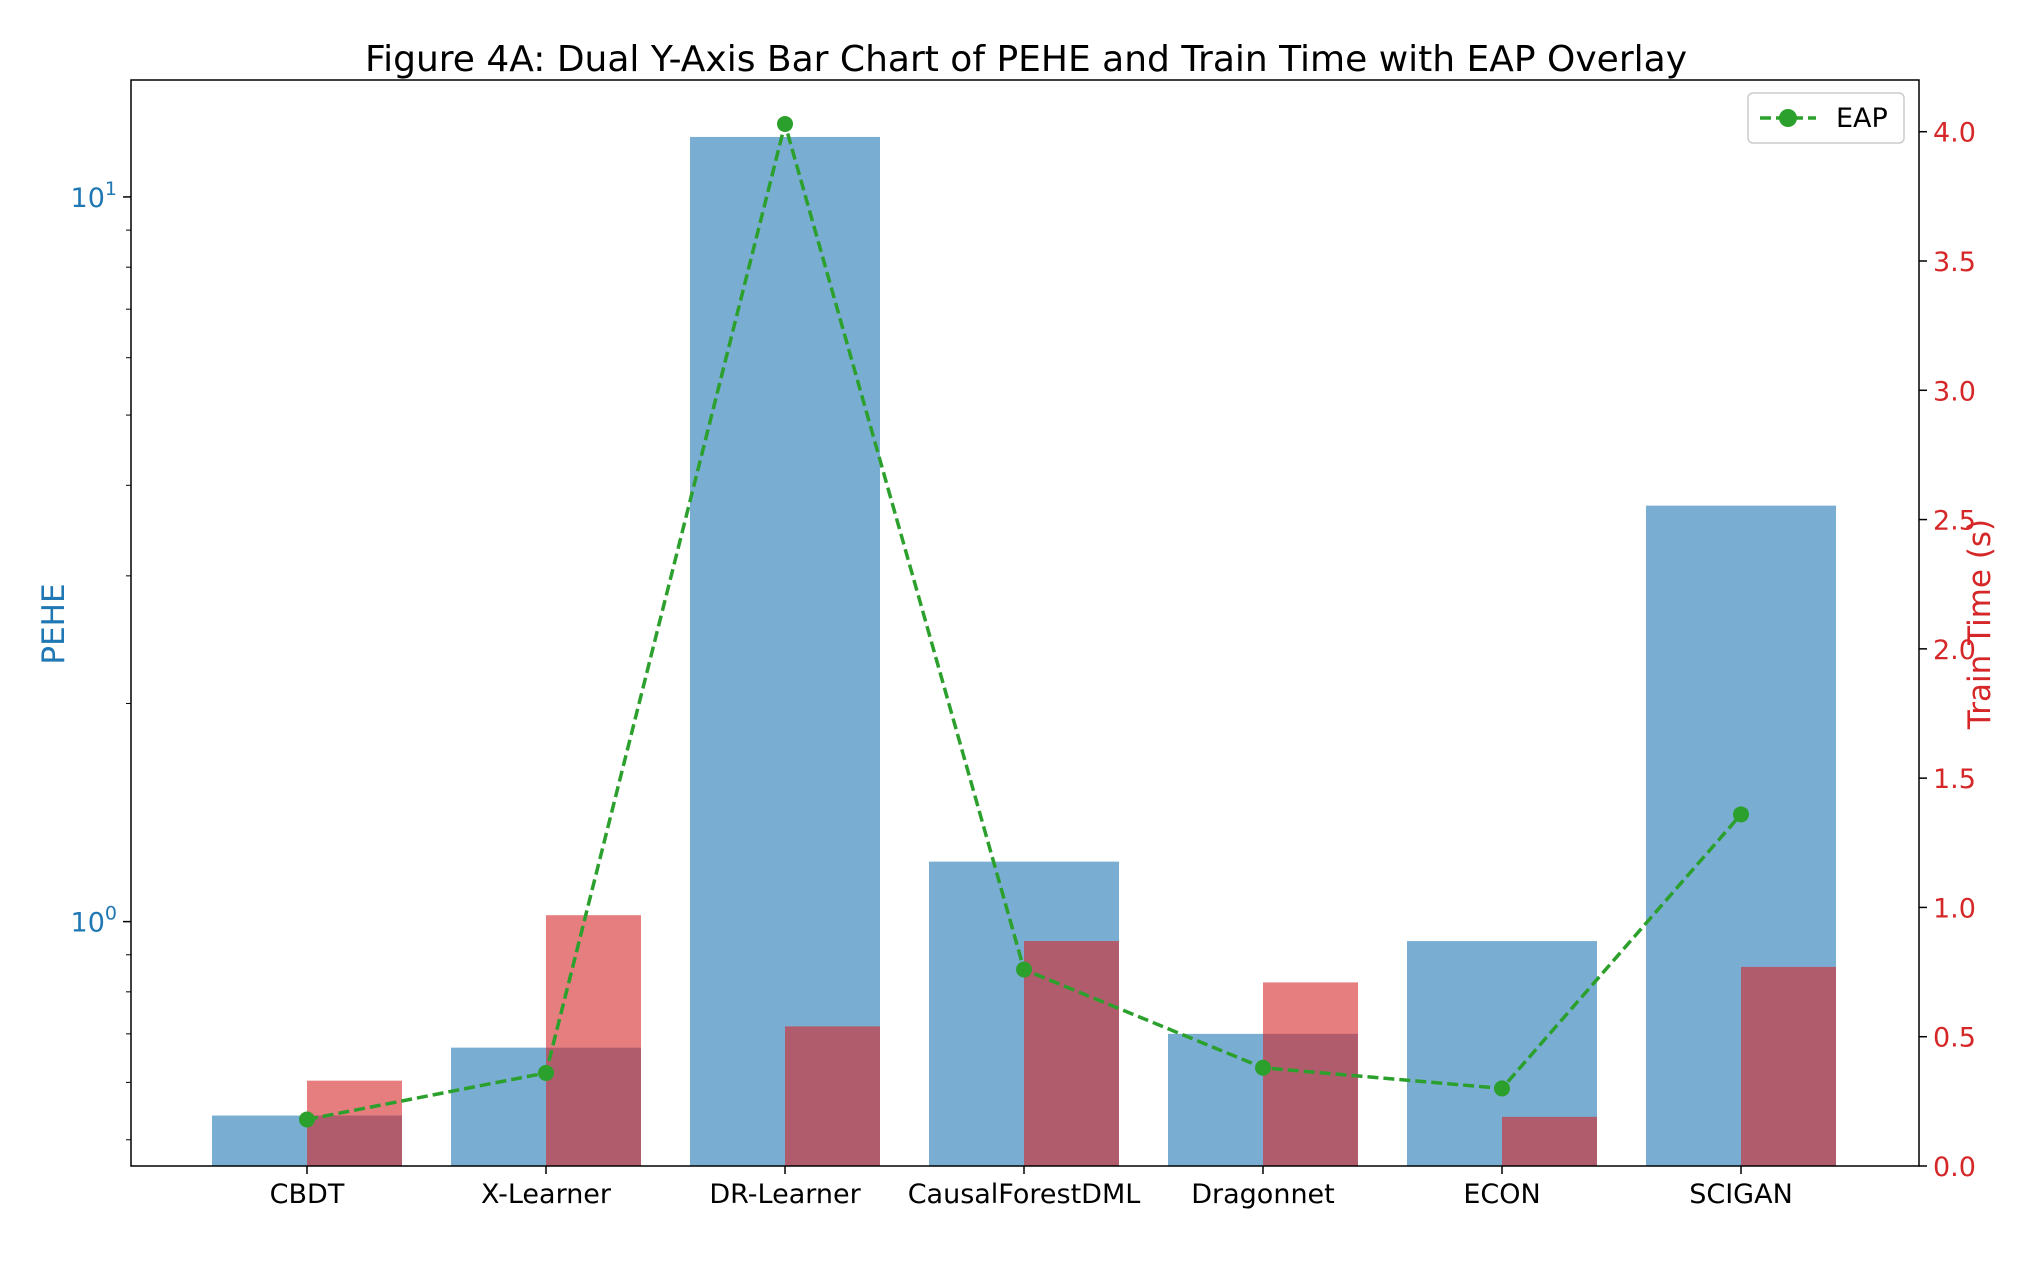 The height and width of the screenshot is (1264, 2025). I want to click on train-time-bar-causalforestdml, so click(1071, 1053).